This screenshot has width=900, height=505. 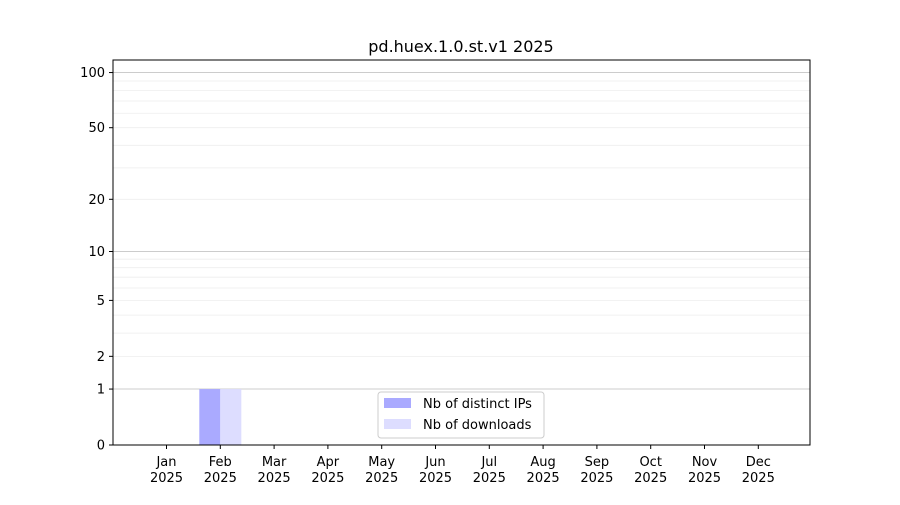 What do you see at coordinates (596, 470) in the screenshot?
I see `x-tick-label: Sep 2025` at bounding box center [596, 470].